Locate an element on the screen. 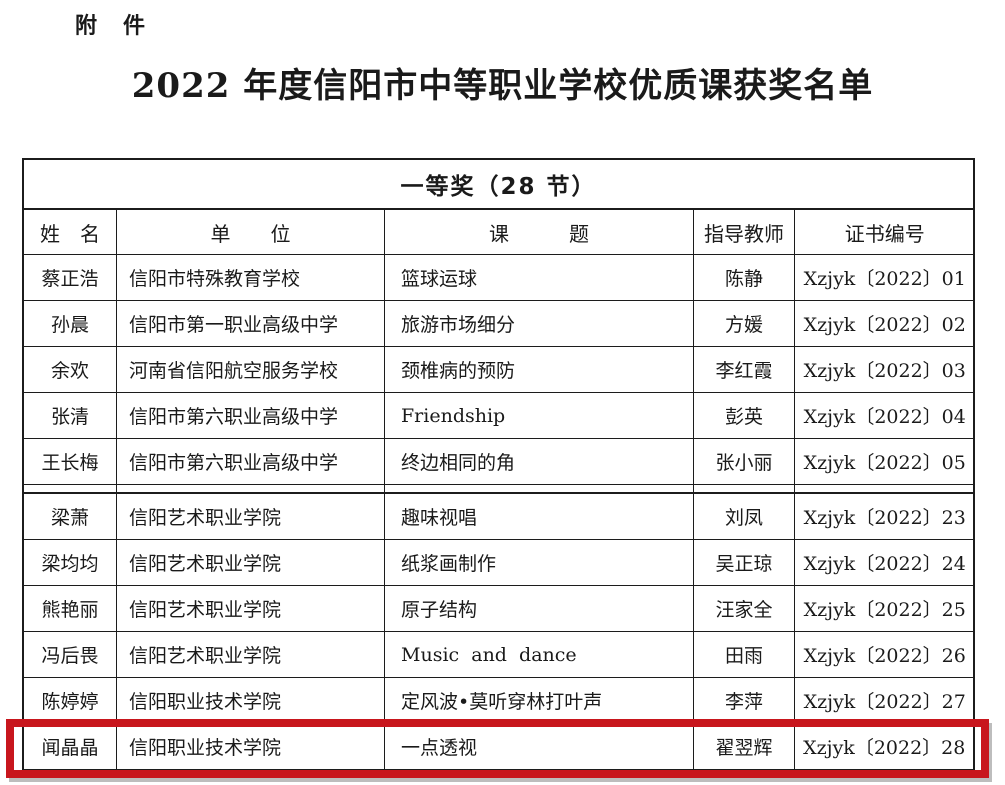 This screenshot has width=1005, height=785. table-row: 蔡正浩 信阳市特殊教育学校 篮球运球 陈静 Xzjyk〔2022〕01 is located at coordinates (498, 278).